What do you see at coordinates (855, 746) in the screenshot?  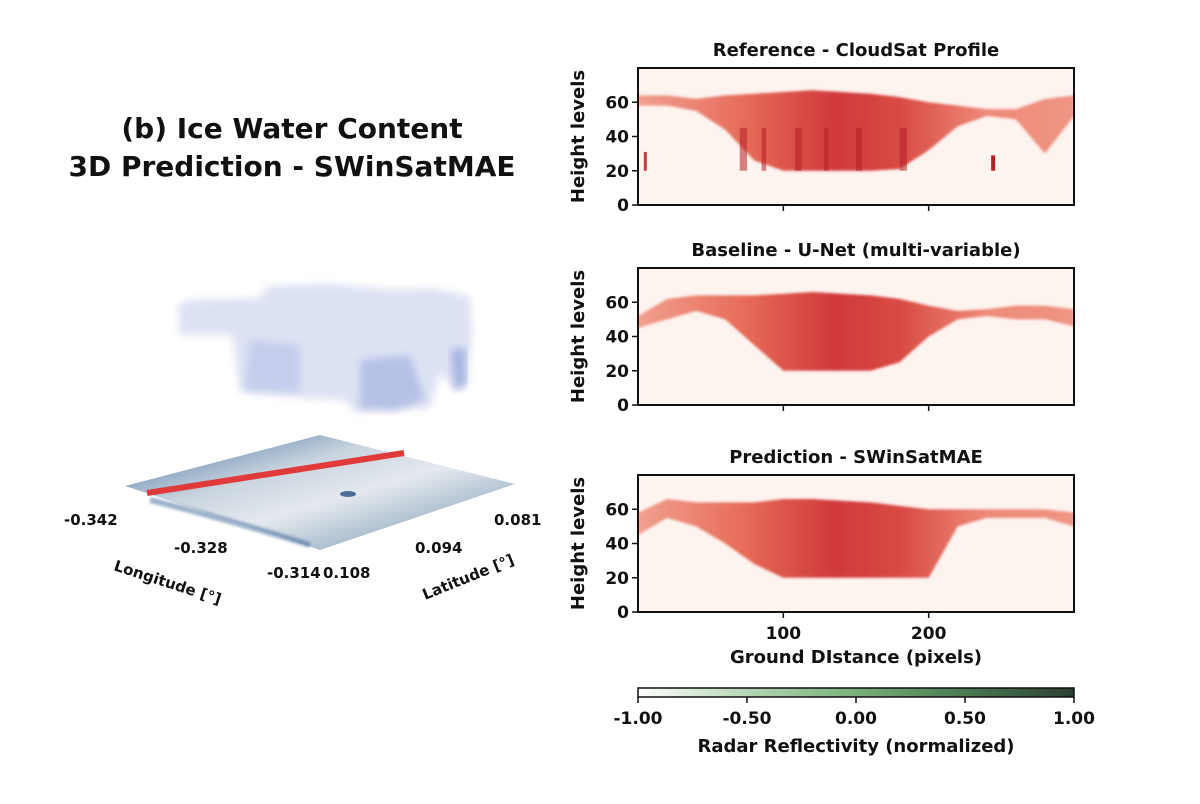 I see `colorbar-label: Radar Reflectivity (normalized)` at bounding box center [855, 746].